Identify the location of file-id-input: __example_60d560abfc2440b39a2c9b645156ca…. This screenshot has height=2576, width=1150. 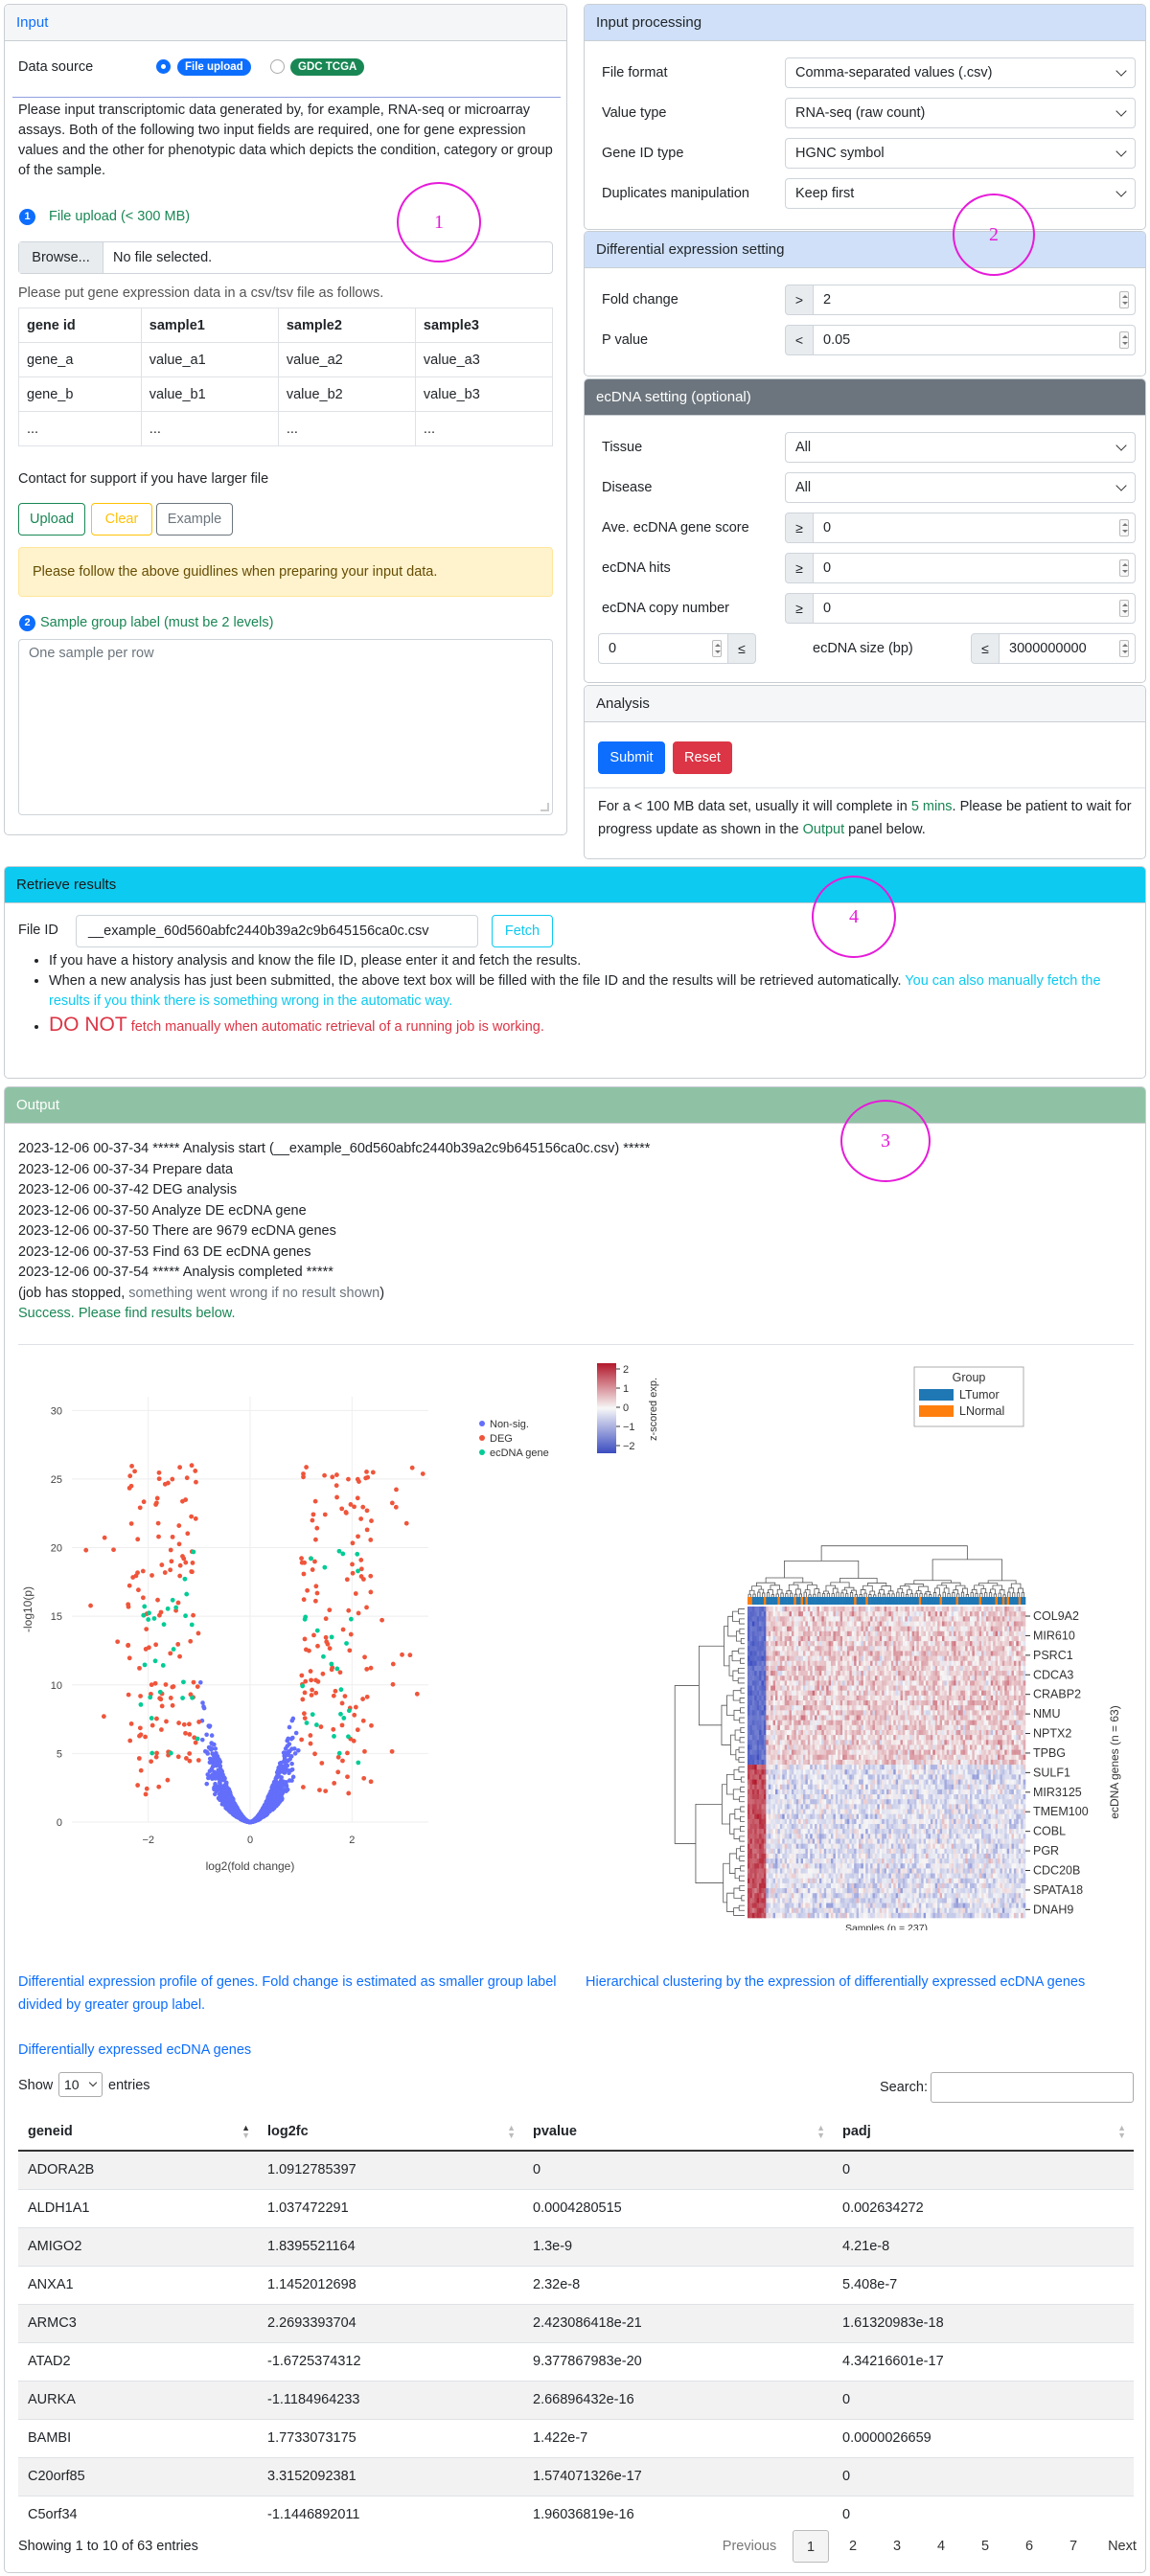
(277, 931).